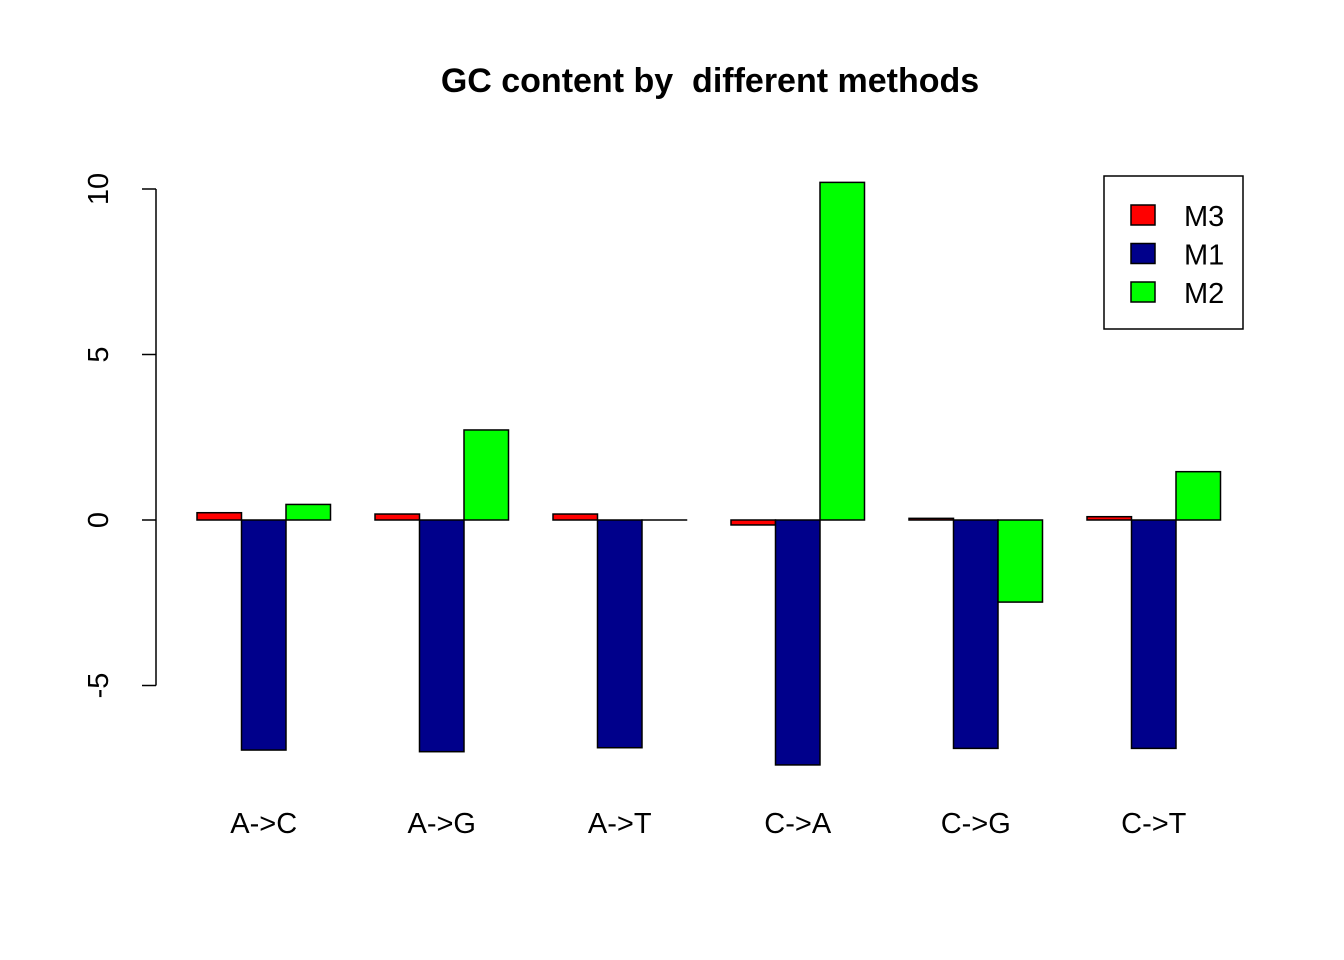  Describe the element at coordinates (1143, 292) in the screenshot. I see `legend-swatch-m2` at that location.